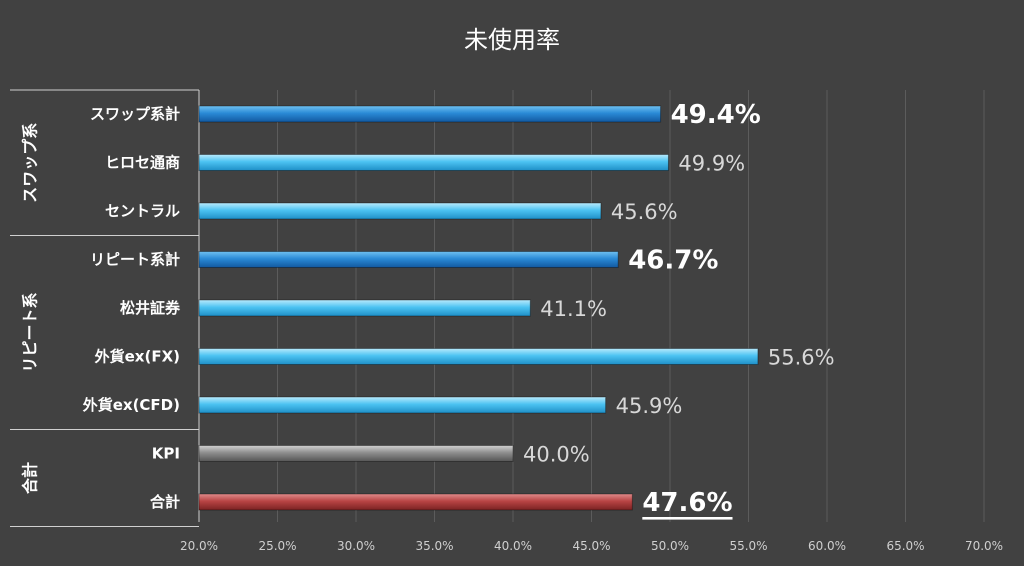 This screenshot has height=566, width=1024. What do you see at coordinates (199, 546) in the screenshot?
I see `x-tick-label: 20.0%` at bounding box center [199, 546].